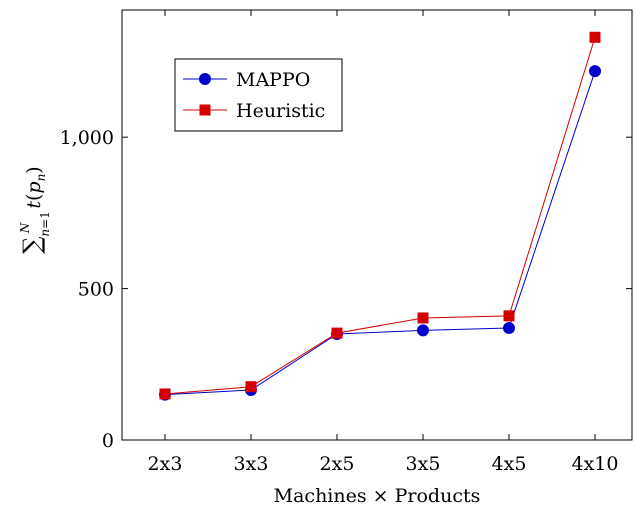 This screenshot has width=635, height=510. I want to click on y-tick-label: 0, so click(108, 441).